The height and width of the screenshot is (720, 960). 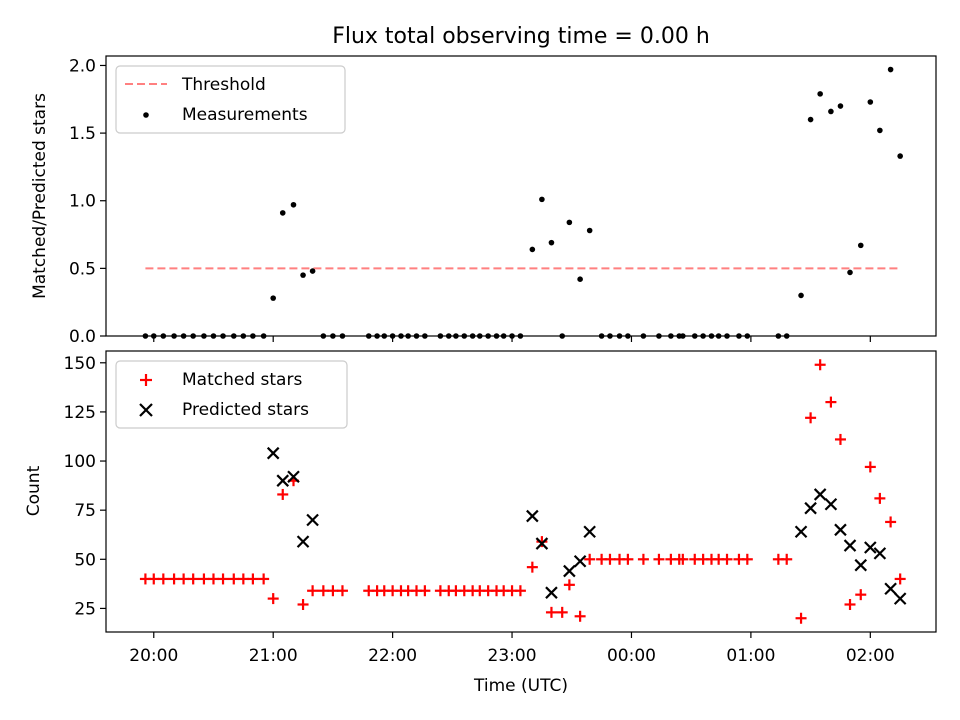 I want to click on bottom-y-tick-label: 100, so click(x=80, y=462).